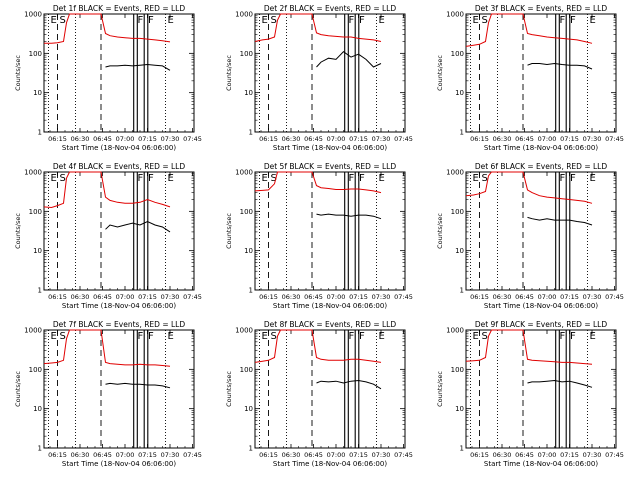 Image resolution: width=640 pixels, height=480 pixels. I want to click on panel-title: Det 2f BLACK = Events, RED = LLD, so click(330, 8).